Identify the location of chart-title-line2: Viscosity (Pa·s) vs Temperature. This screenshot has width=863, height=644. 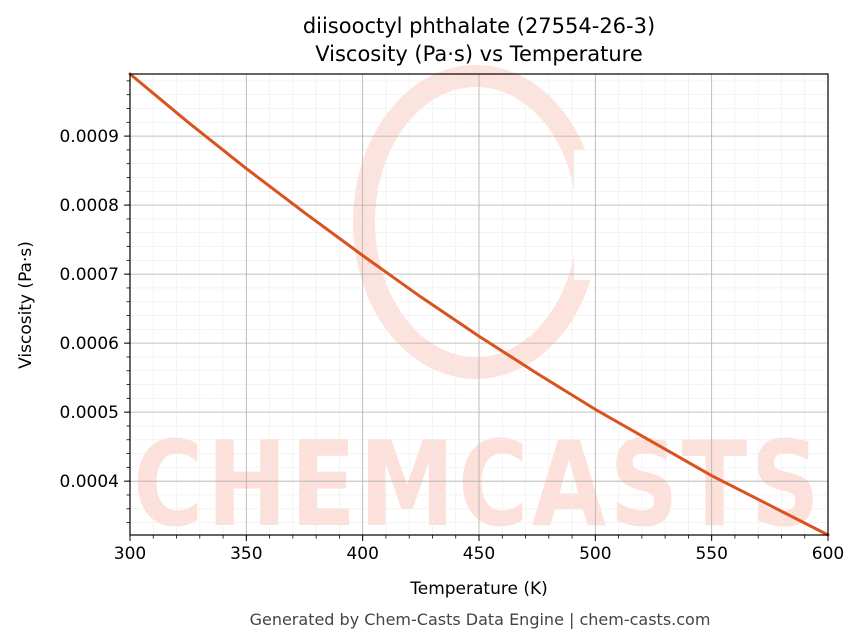
(479, 54).